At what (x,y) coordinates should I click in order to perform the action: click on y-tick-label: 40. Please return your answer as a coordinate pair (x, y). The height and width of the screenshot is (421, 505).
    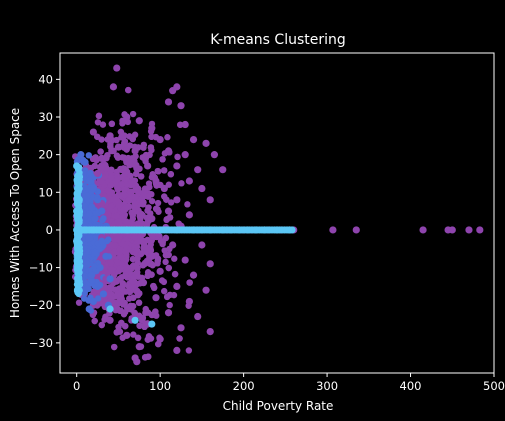
    Looking at the image, I should click on (45, 79).